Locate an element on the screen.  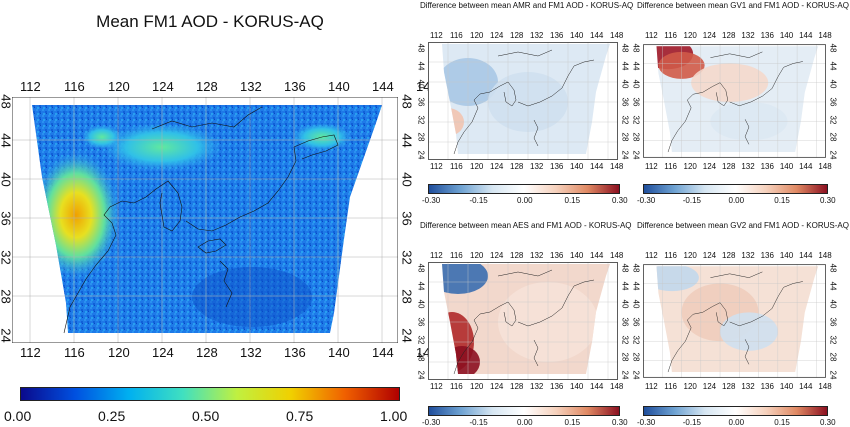
diff-map-gv1 is located at coordinates (734, 101).